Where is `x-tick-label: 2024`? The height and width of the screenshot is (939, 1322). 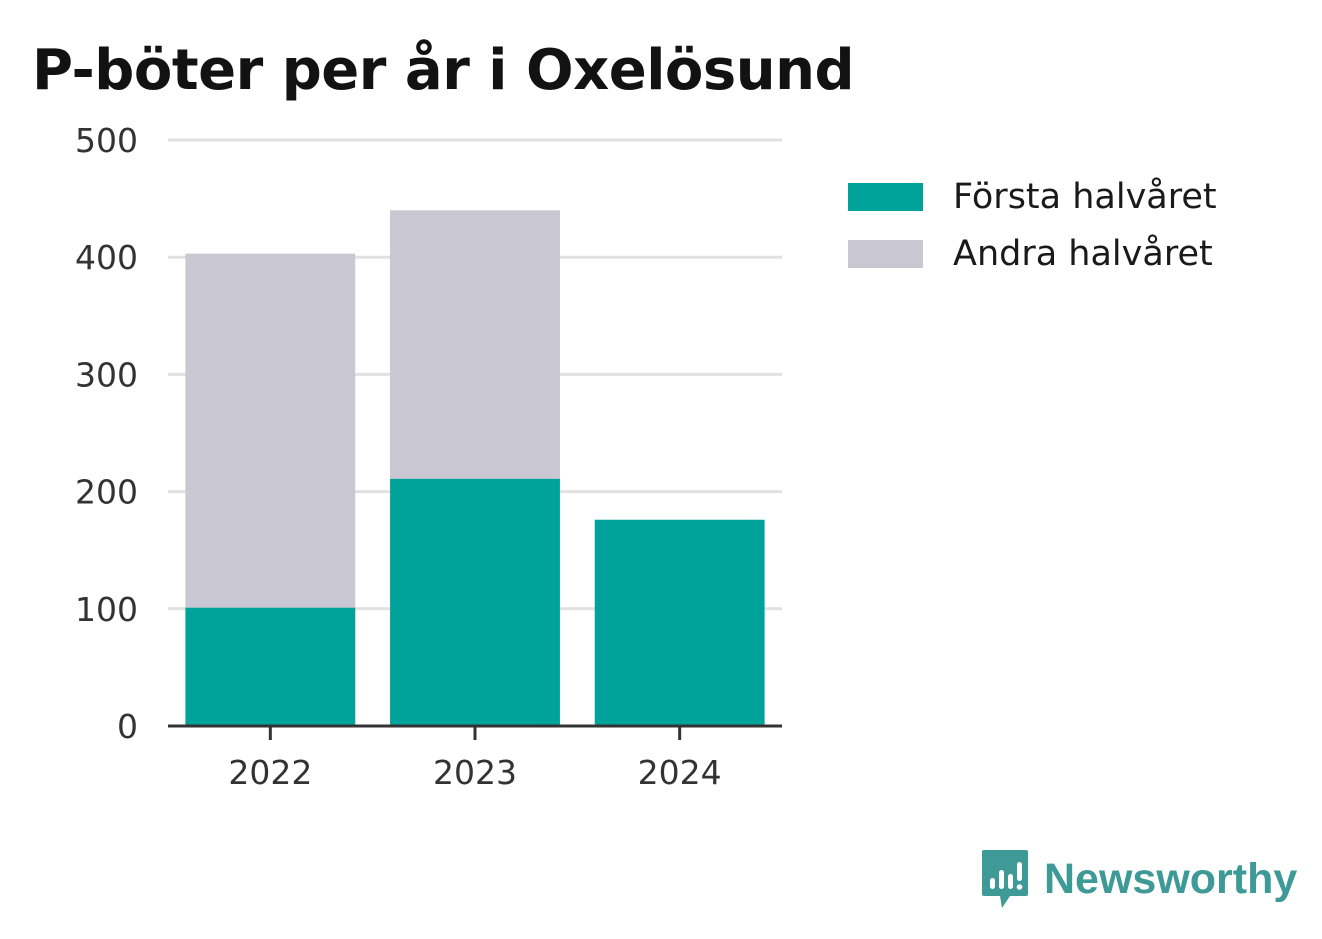 x-tick-label: 2024 is located at coordinates (680, 772).